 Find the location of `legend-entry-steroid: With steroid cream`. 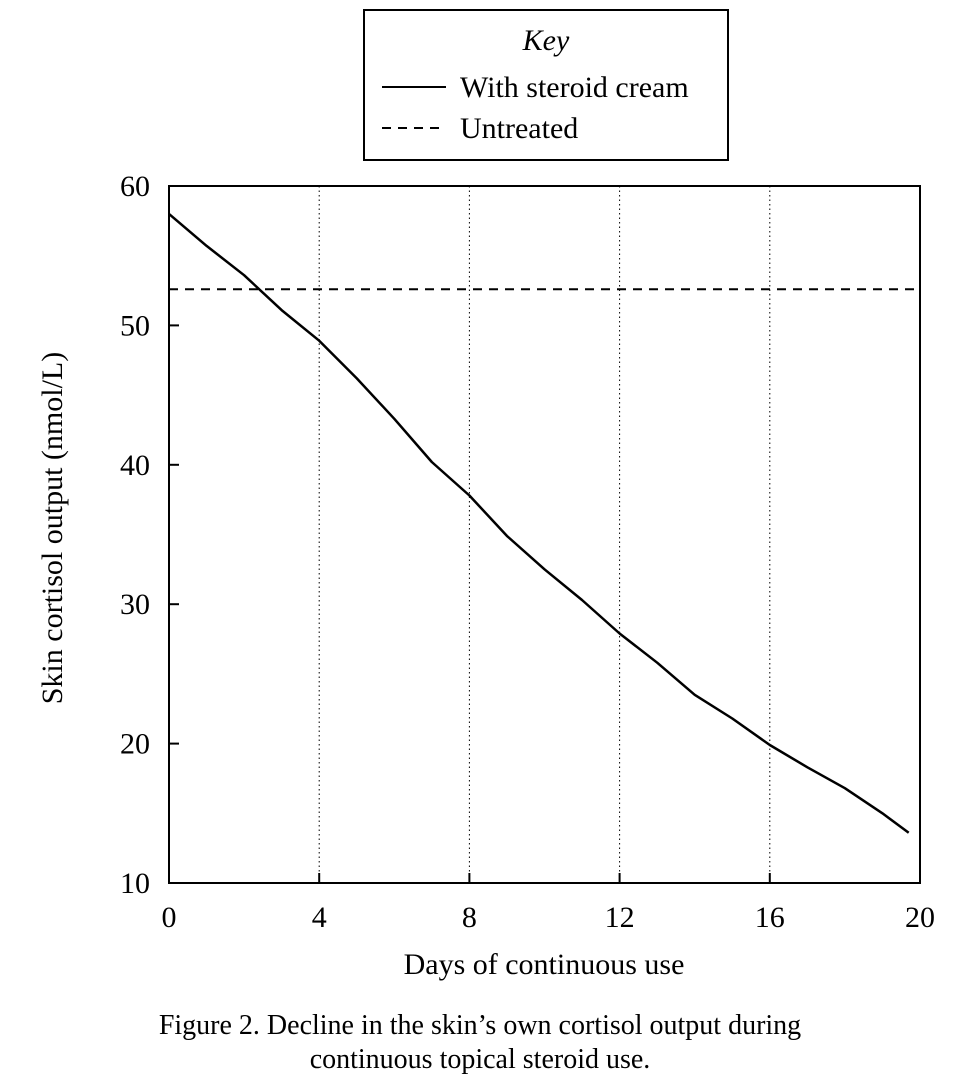

legend-entry-steroid: With steroid cream is located at coordinates (574, 87).